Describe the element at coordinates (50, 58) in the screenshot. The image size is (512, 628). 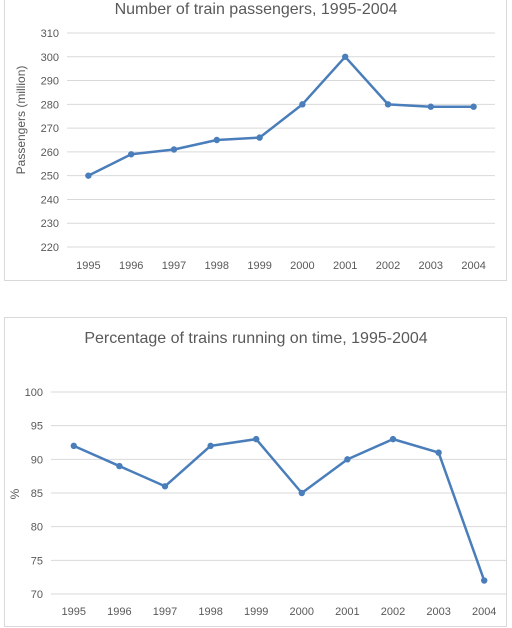
I see `y-tick-label: 300` at that location.